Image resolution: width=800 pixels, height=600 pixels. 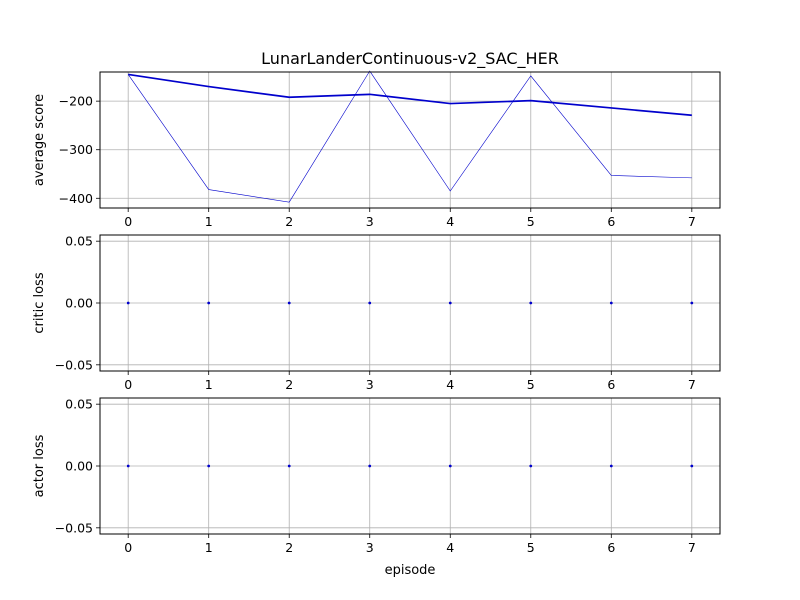 I want to click on y-tick-label: −400, so click(x=76, y=198).